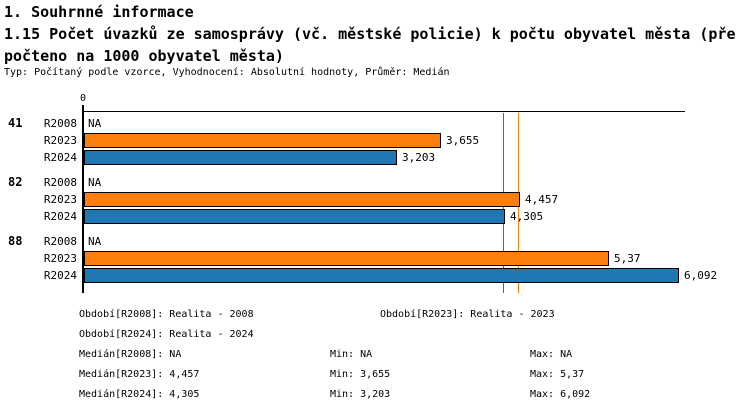 This screenshot has width=750, height=414. I want to click on bar-value-R2024-41: 3,203, so click(419, 157).